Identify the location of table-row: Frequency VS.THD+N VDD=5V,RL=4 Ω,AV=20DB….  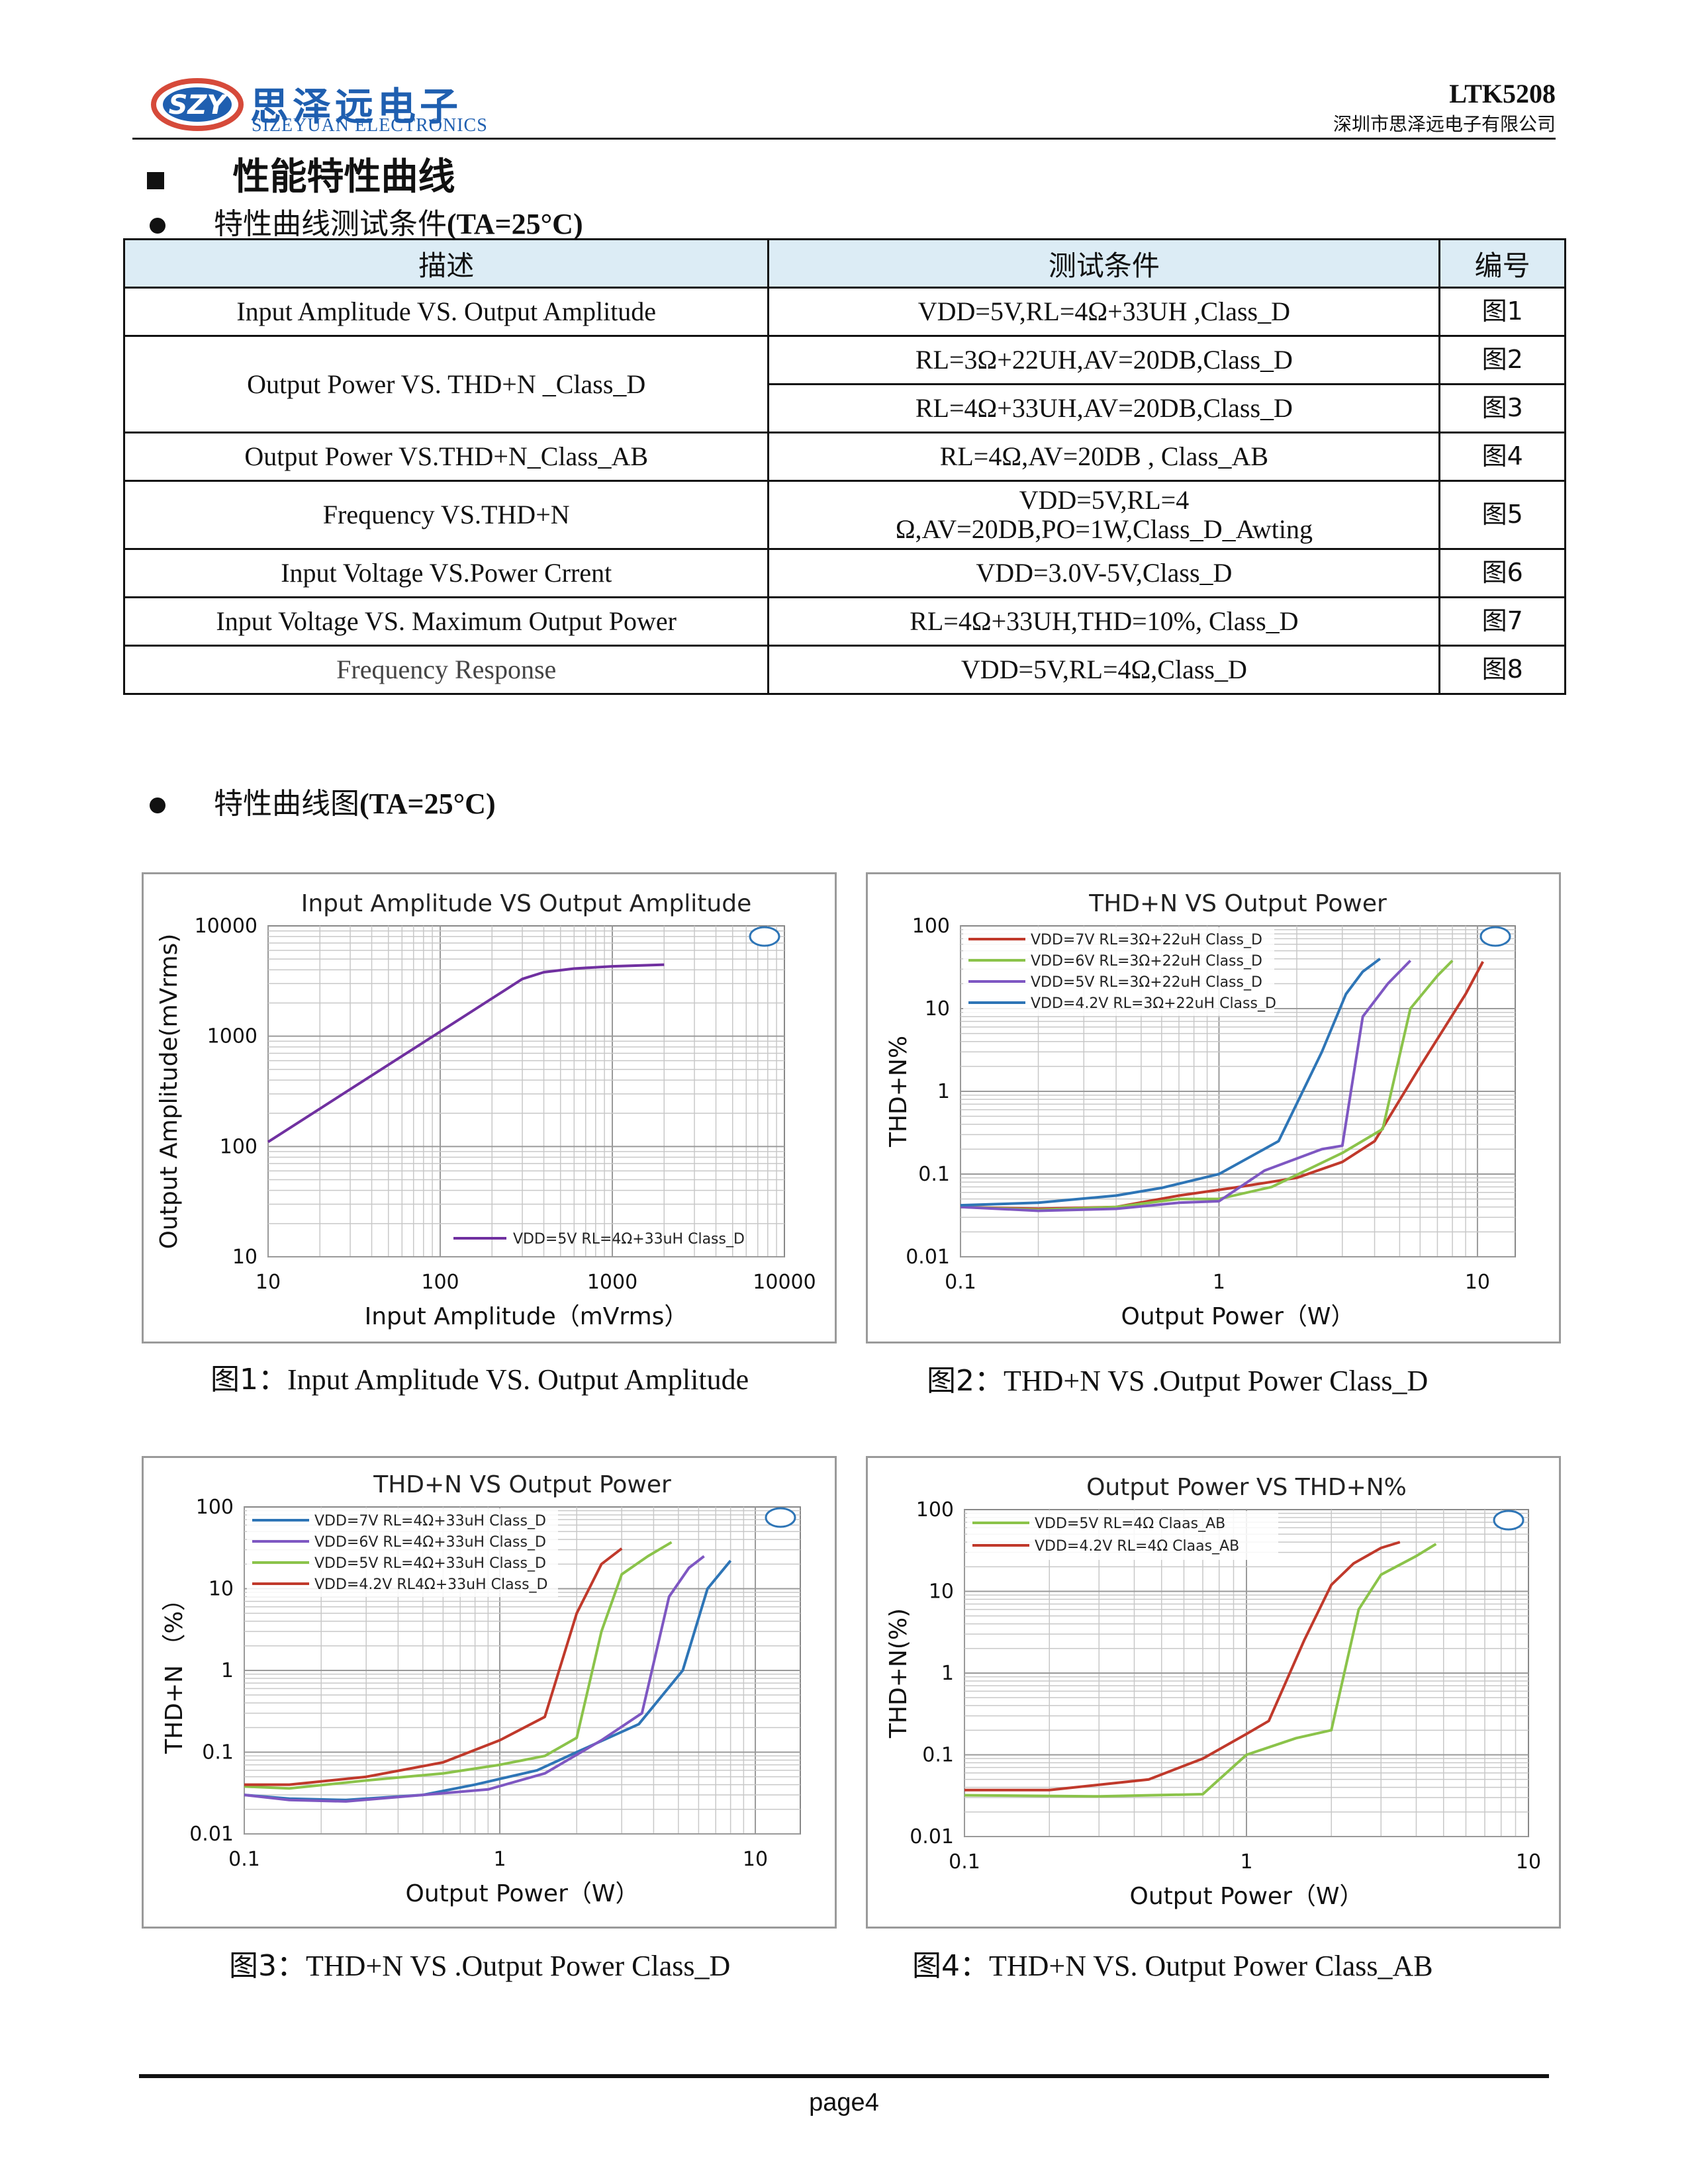
(844, 515).